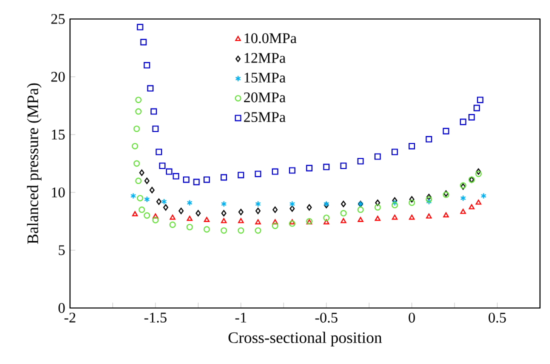 Image resolution: width=550 pixels, height=364 pixels. What do you see at coordinates (58, 192) in the screenshot?
I see `y-tick-label: 10` at bounding box center [58, 192].